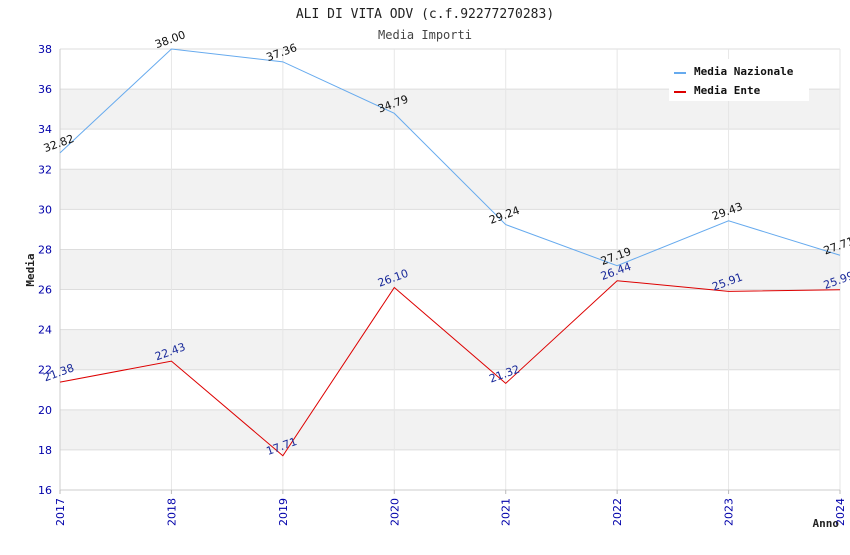 This screenshot has height=555, width=850. I want to click on legend-item-nazionale: Media Nazionale, so click(734, 71).